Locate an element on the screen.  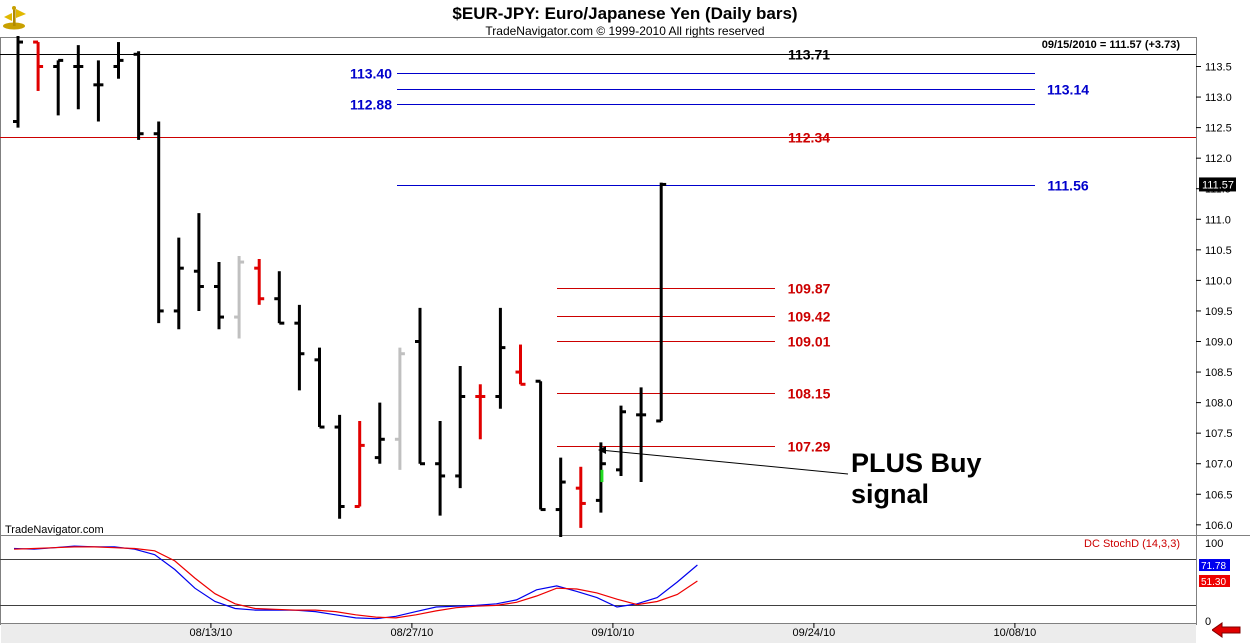
price-axis-label: 110.0 is located at coordinates (1218, 281).